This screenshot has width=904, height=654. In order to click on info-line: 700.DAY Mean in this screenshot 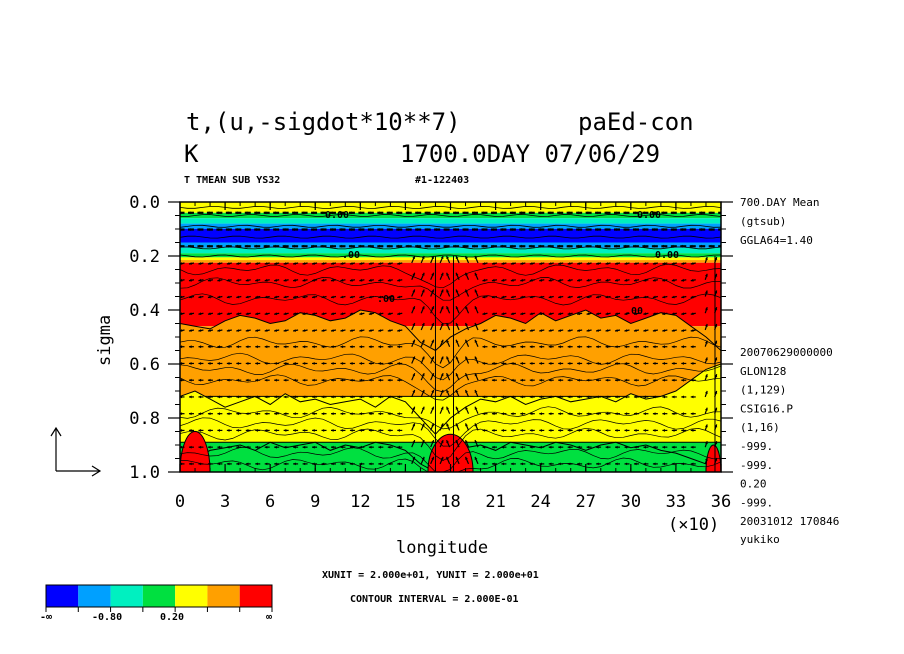, I will do `click(779, 202)`.